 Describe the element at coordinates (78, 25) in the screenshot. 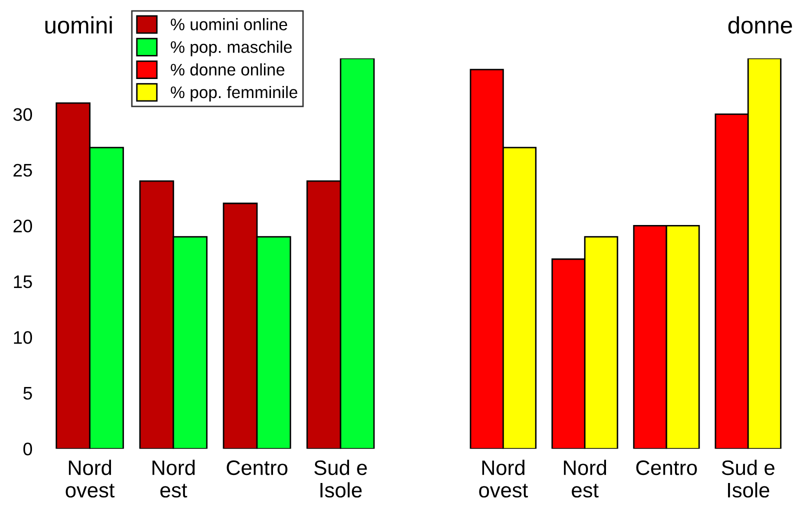

I see `chart-title: uomini` at that location.